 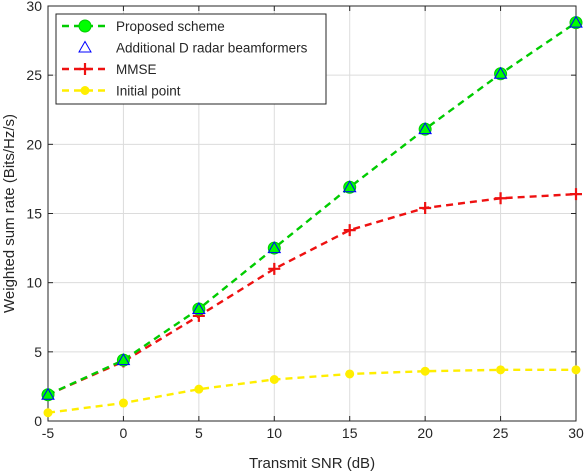 I want to click on series-initial-point, so click(x=312, y=391).